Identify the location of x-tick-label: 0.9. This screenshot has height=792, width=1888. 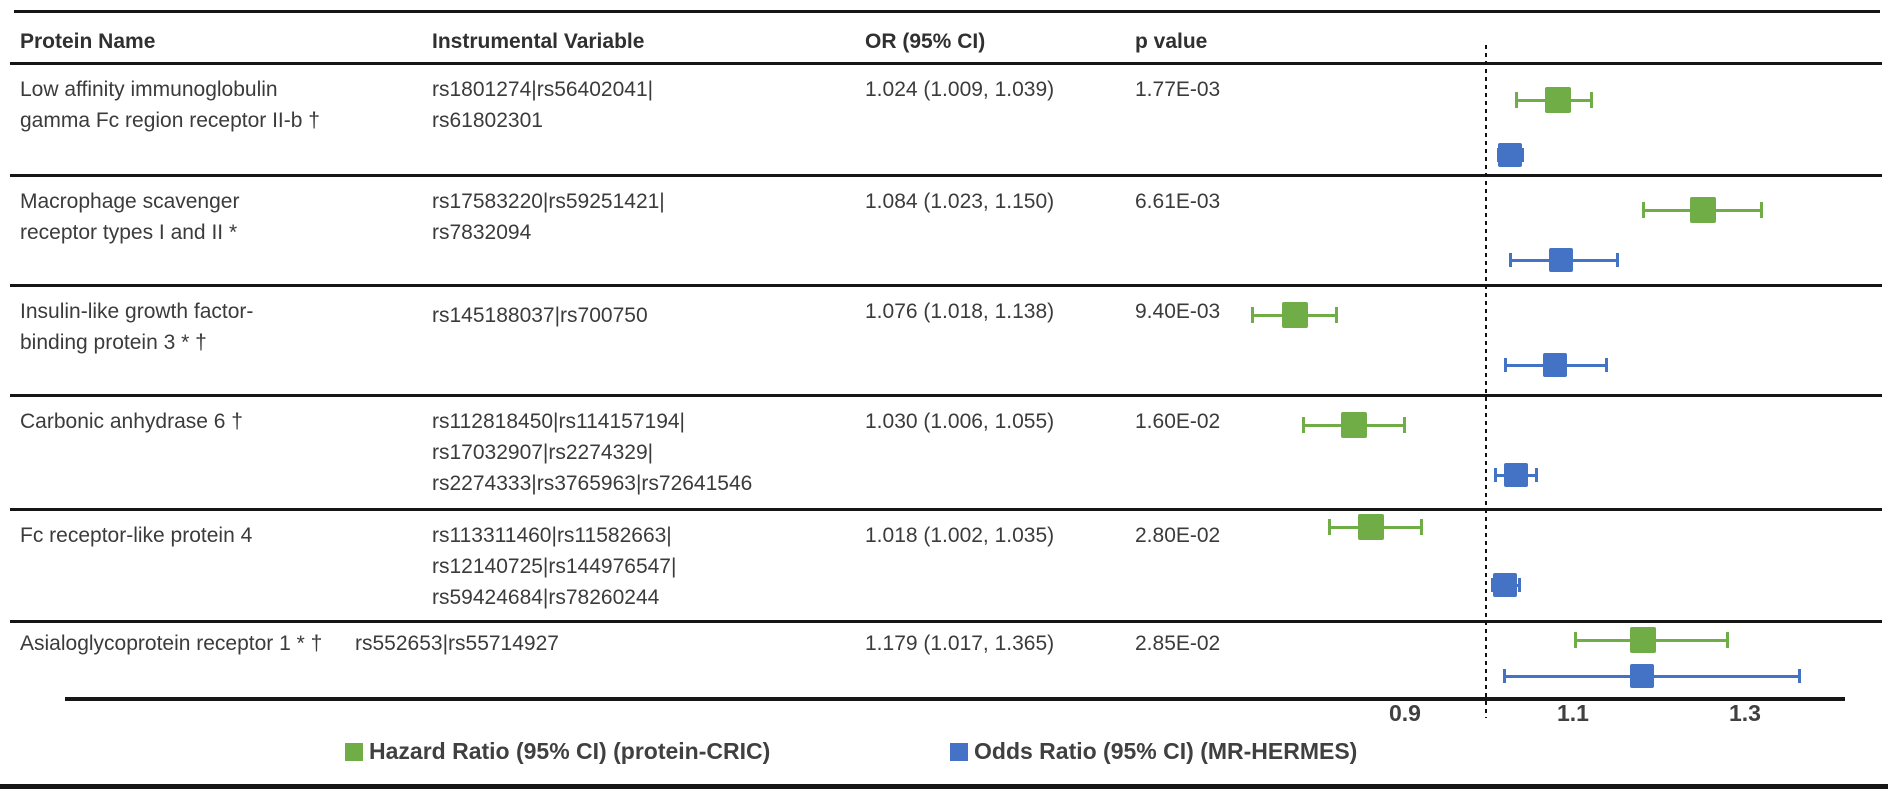
(1405, 713).